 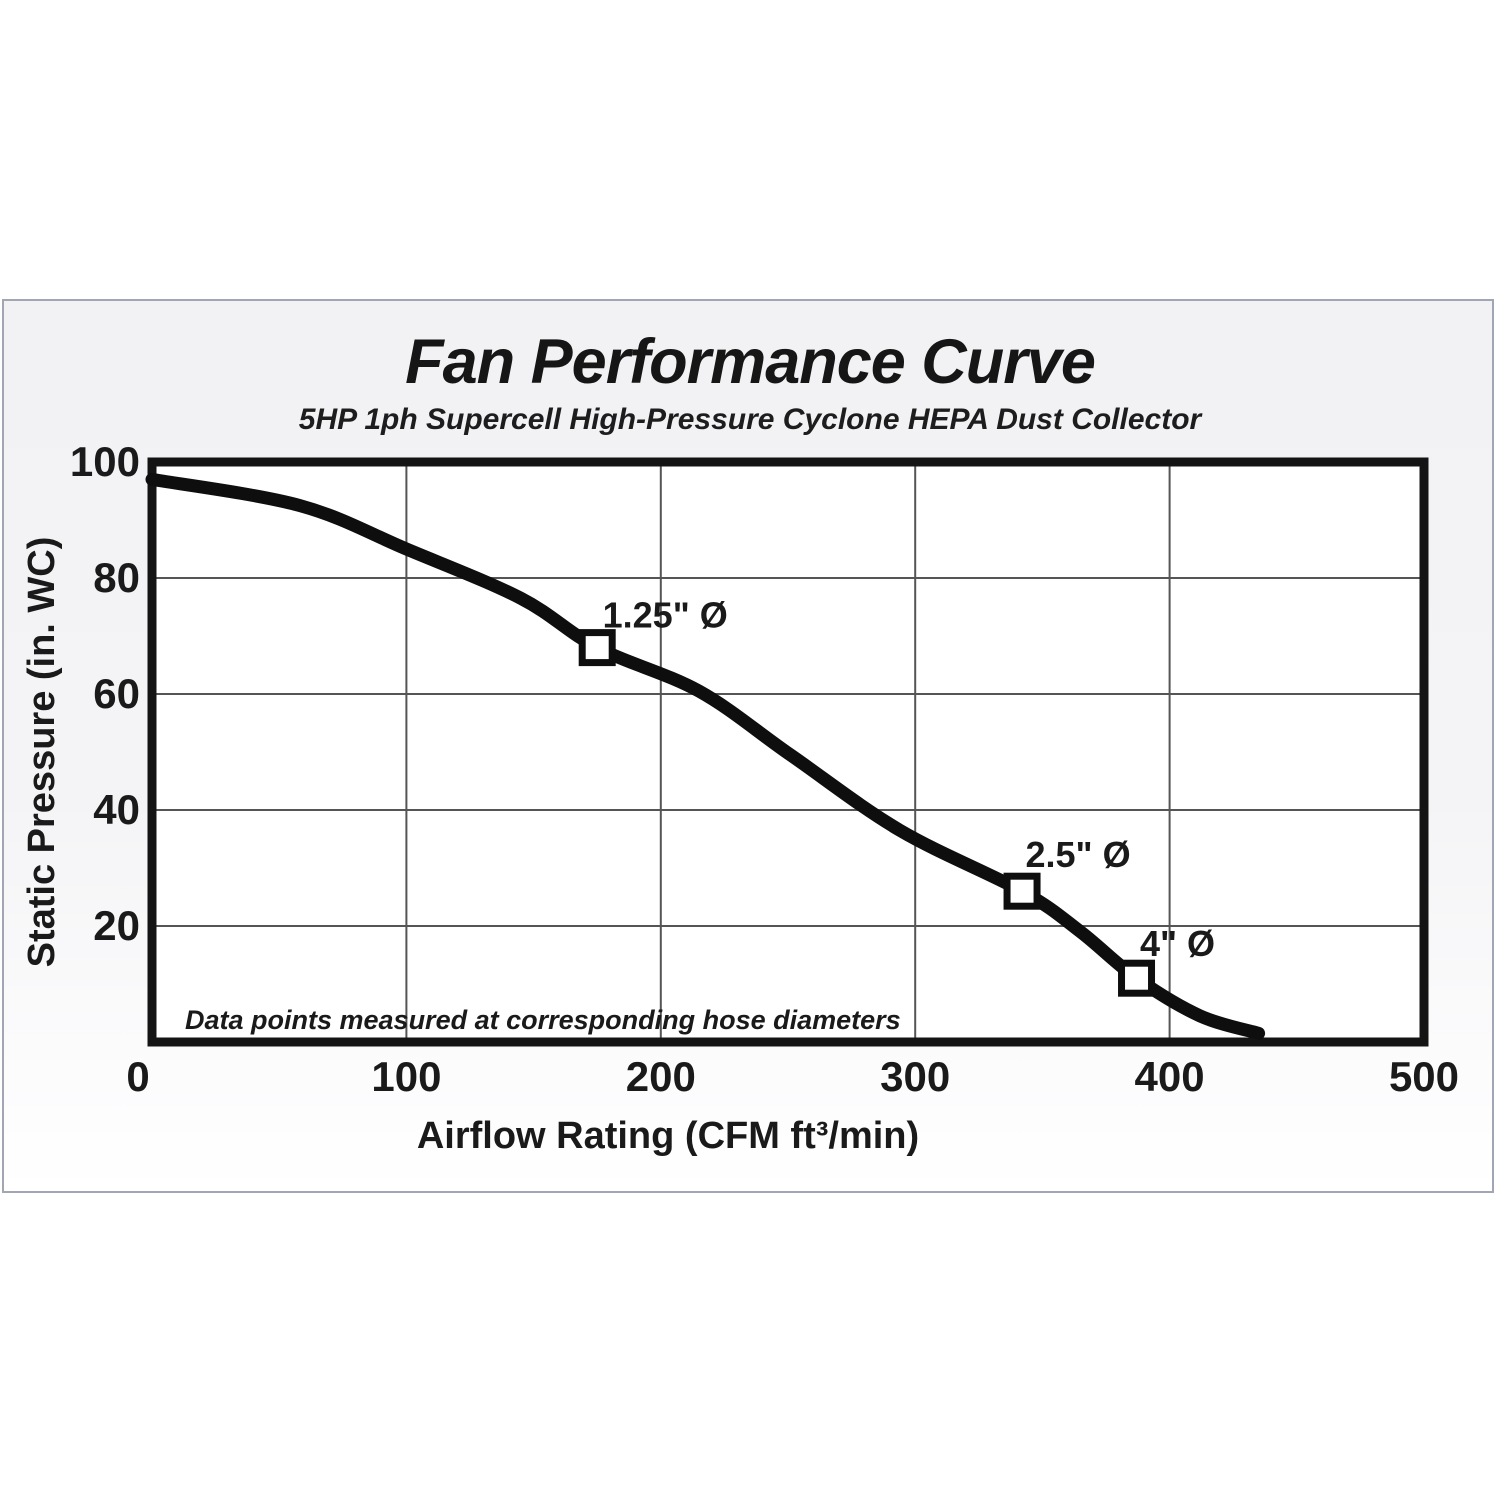 I want to click on y-axis-title: Static Pressure (in. WC), so click(x=42, y=752).